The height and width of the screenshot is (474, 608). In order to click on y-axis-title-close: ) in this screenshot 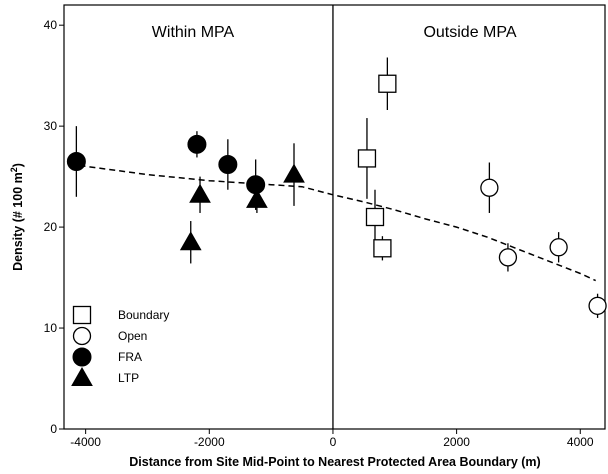, I will do `click(18, 165)`.